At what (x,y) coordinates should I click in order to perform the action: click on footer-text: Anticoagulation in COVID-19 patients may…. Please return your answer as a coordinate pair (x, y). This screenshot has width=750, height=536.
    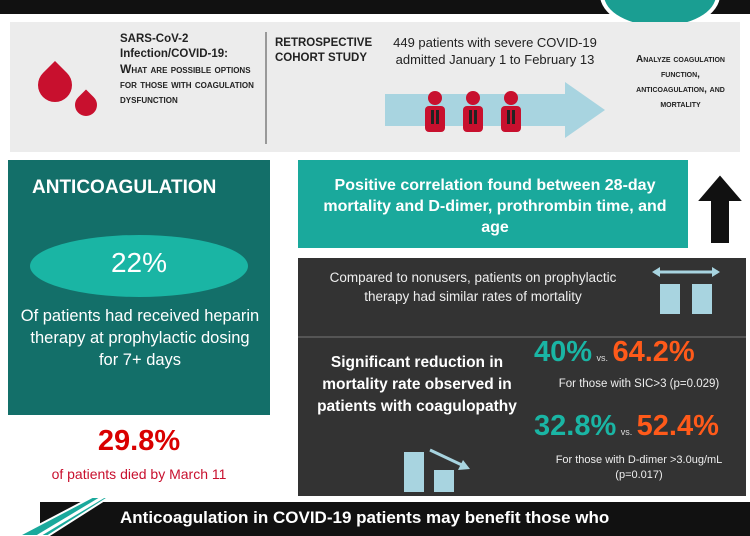
    Looking at the image, I should click on (365, 517).